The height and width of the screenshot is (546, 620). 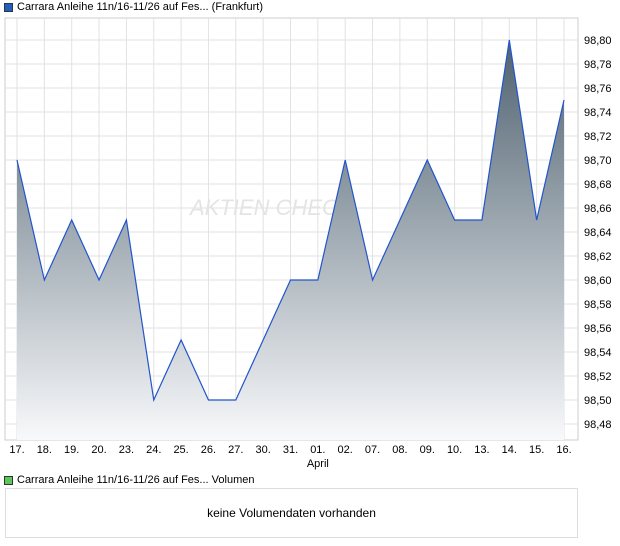 I want to click on x-tick-label: 16., so click(x=563, y=450).